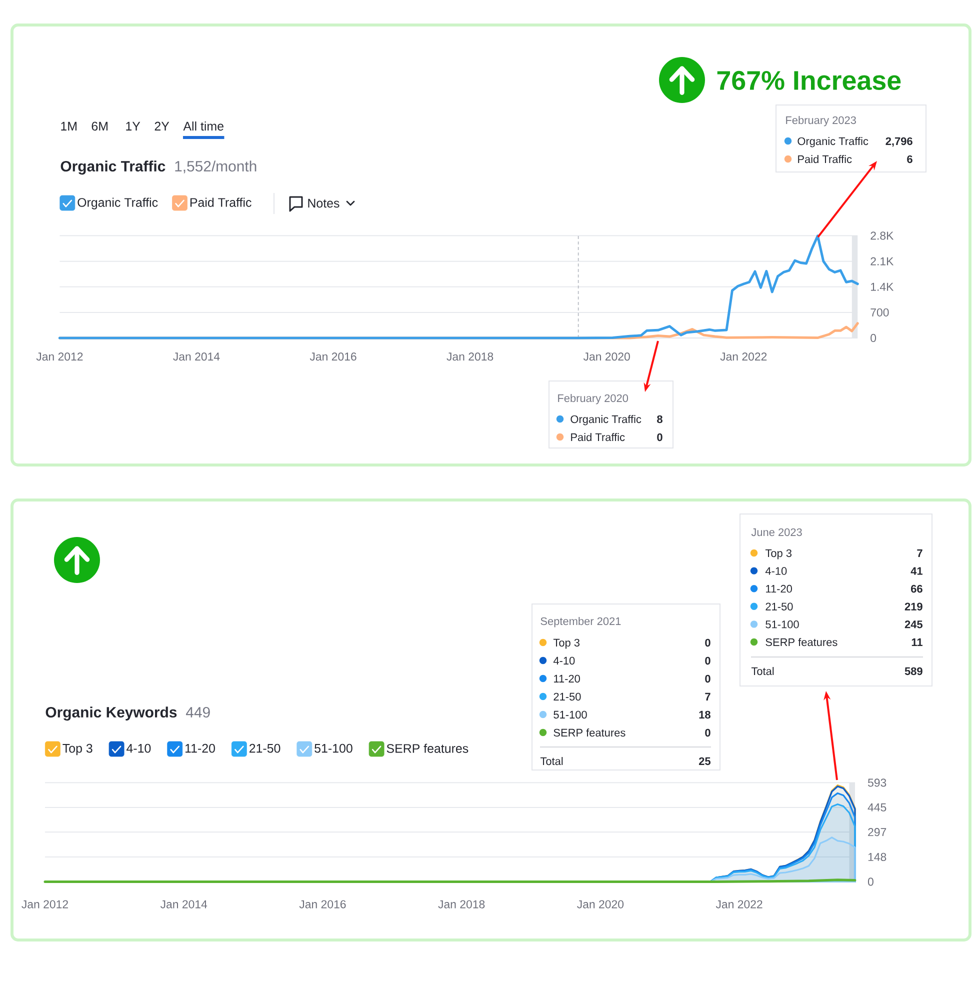 This screenshot has height=1000, width=979. Describe the element at coordinates (877, 832) in the screenshot. I see `y-tick-label: 297` at that location.